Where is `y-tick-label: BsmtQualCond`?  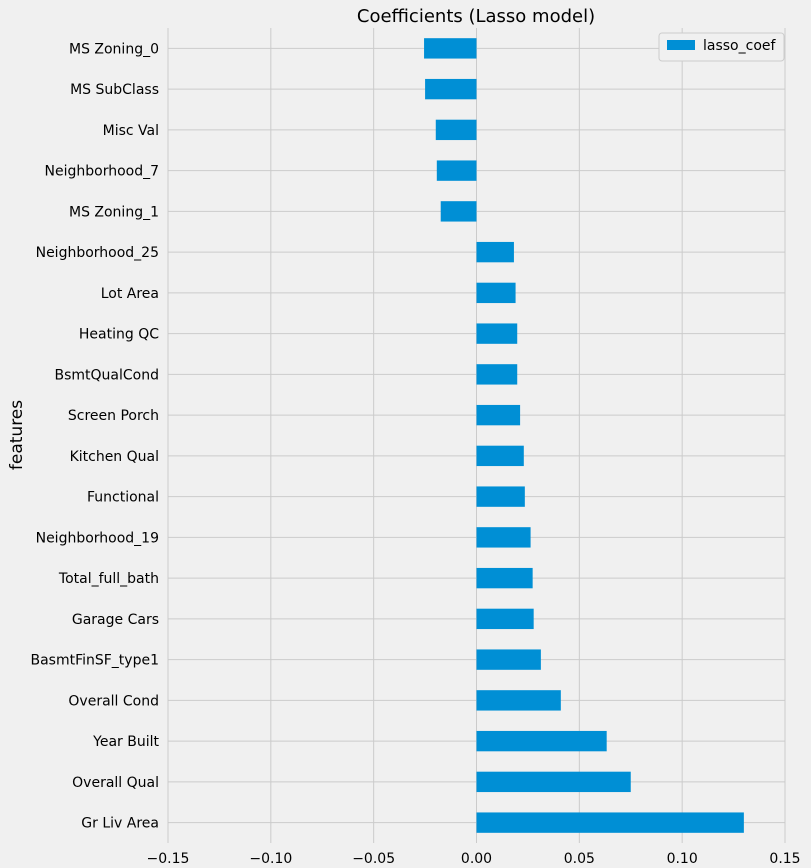 y-tick-label: BsmtQualCond is located at coordinates (107, 375).